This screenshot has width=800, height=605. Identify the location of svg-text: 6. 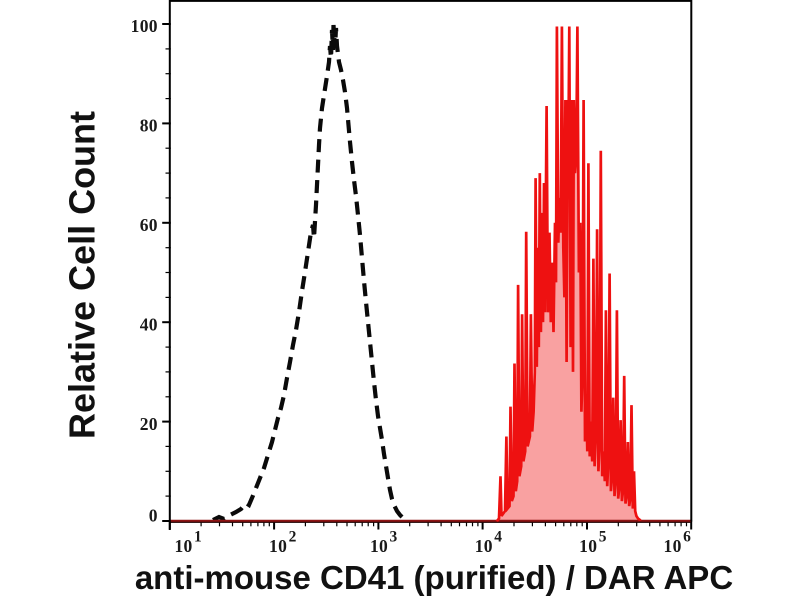
(687, 537).